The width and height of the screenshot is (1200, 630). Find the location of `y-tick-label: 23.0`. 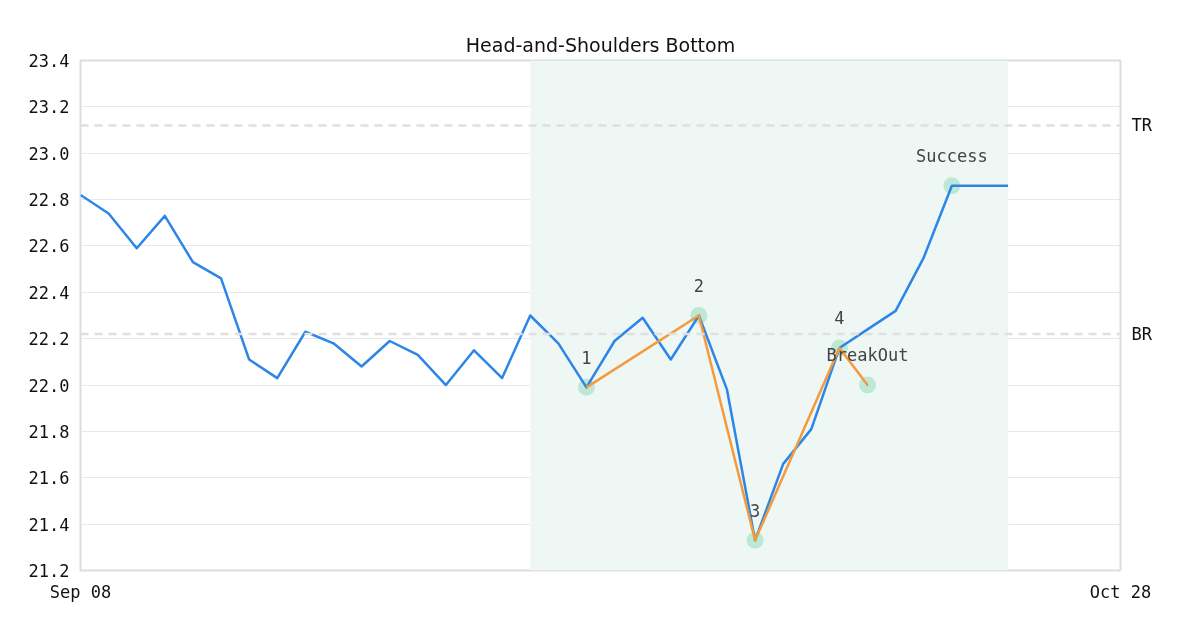

y-tick-label: 23.0 is located at coordinates (49, 153).